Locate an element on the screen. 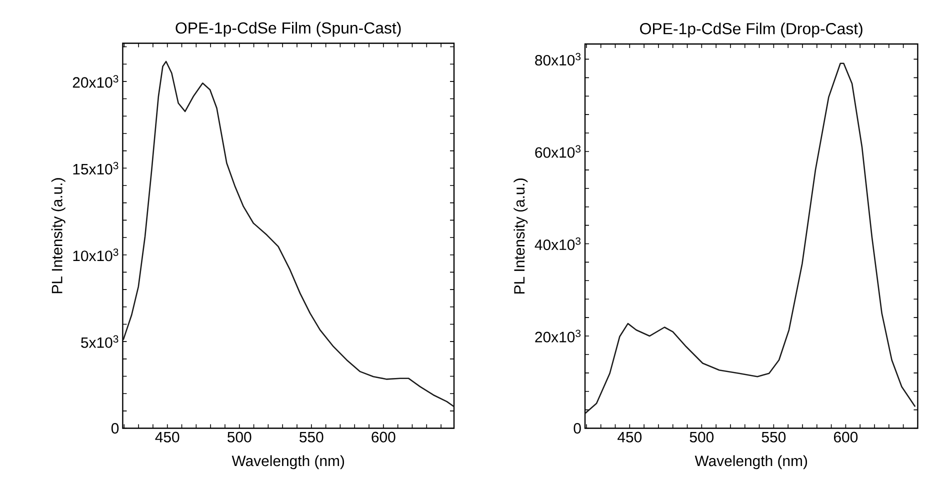 This screenshot has height=504, width=927. chart-title: OPE-1p-CdSe Film (Drop-Cast) is located at coordinates (751, 30).